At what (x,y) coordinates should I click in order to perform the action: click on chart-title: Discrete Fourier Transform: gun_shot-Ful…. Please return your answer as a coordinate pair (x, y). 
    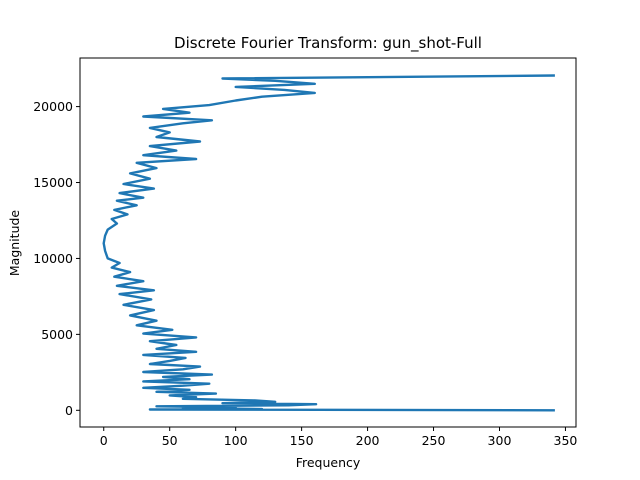
    Looking at the image, I should click on (328, 43).